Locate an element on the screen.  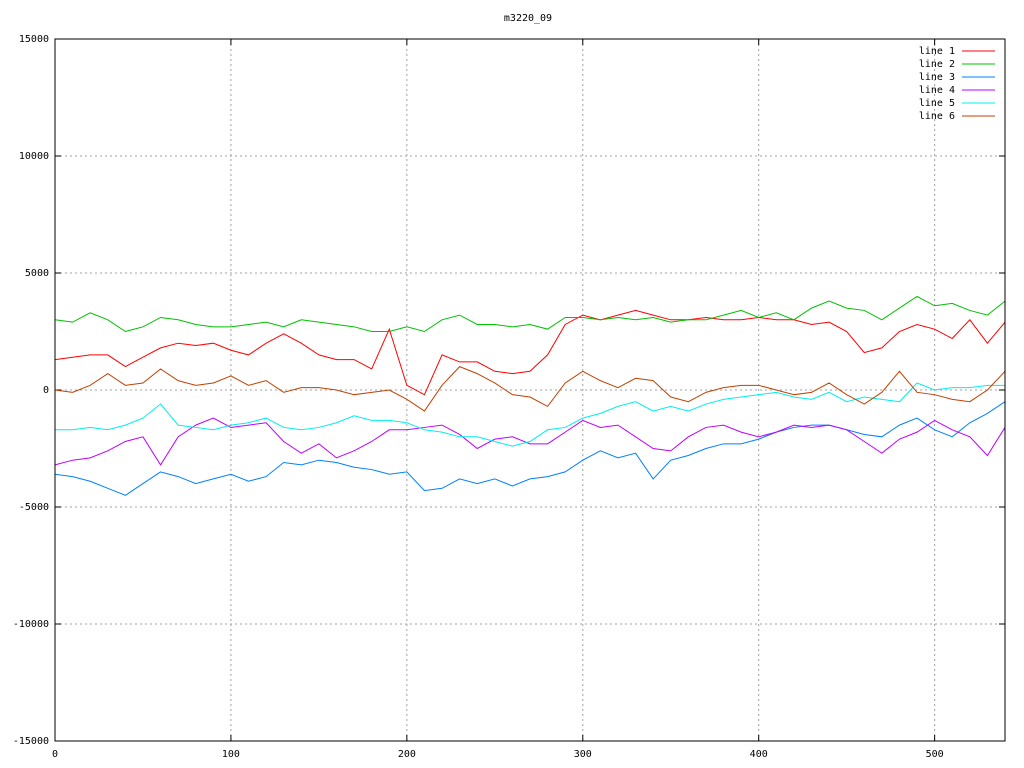
legend-label: line 6 is located at coordinates (937, 116).